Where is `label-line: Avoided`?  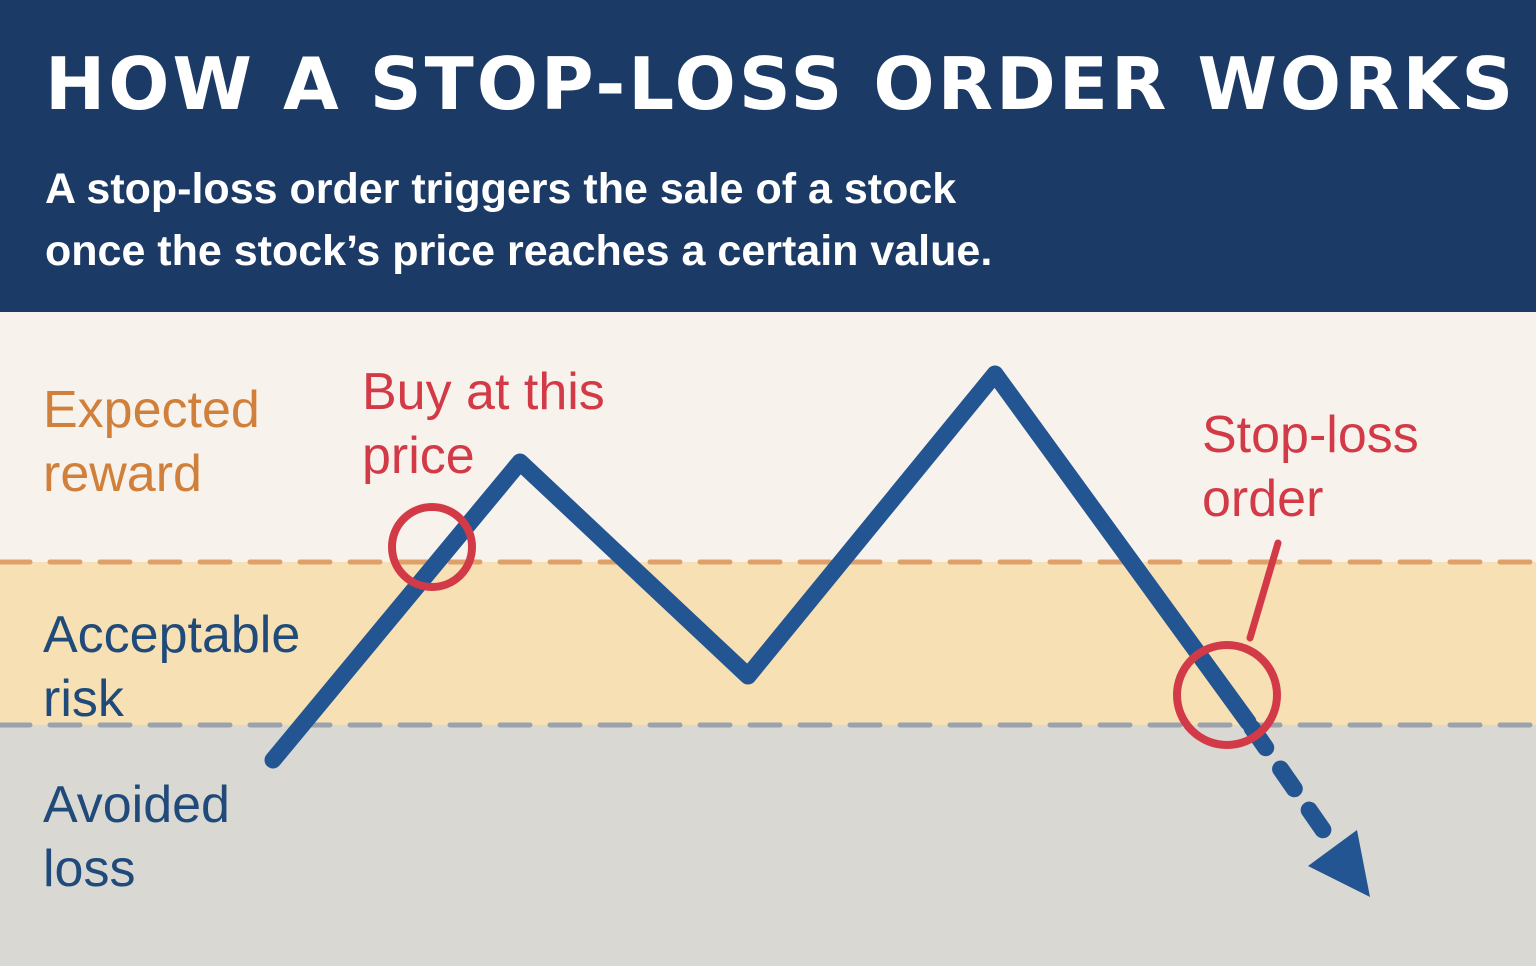 label-line: Avoided is located at coordinates (136, 805).